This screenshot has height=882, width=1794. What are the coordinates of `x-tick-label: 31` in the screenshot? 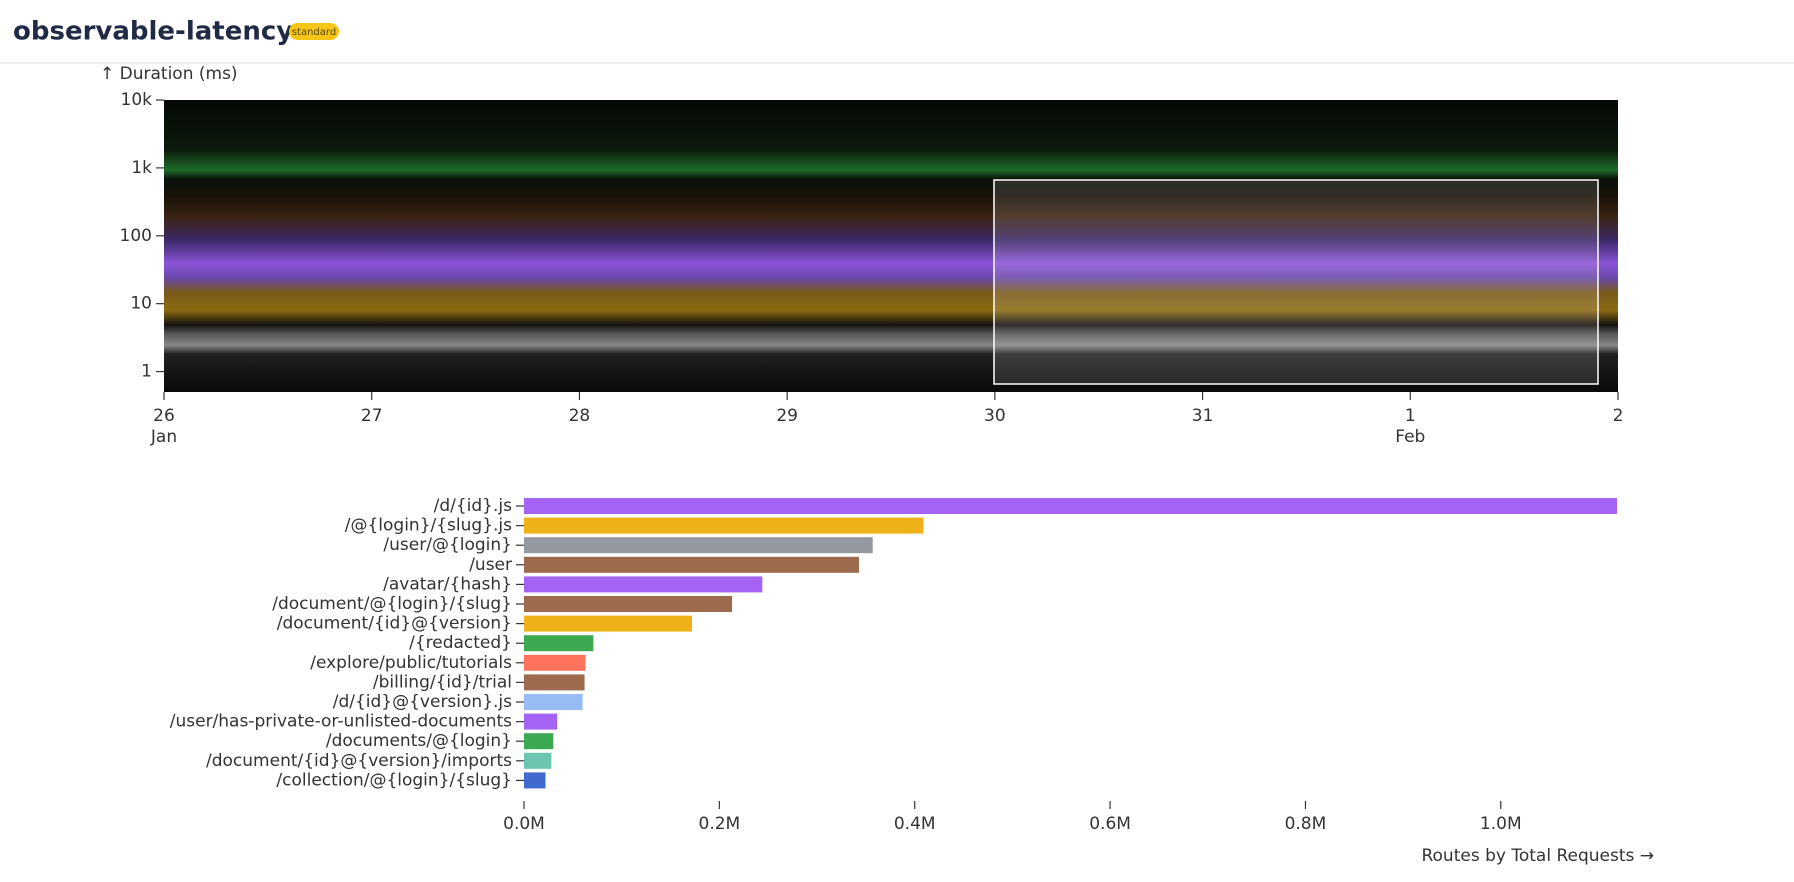 It's located at (1203, 416).